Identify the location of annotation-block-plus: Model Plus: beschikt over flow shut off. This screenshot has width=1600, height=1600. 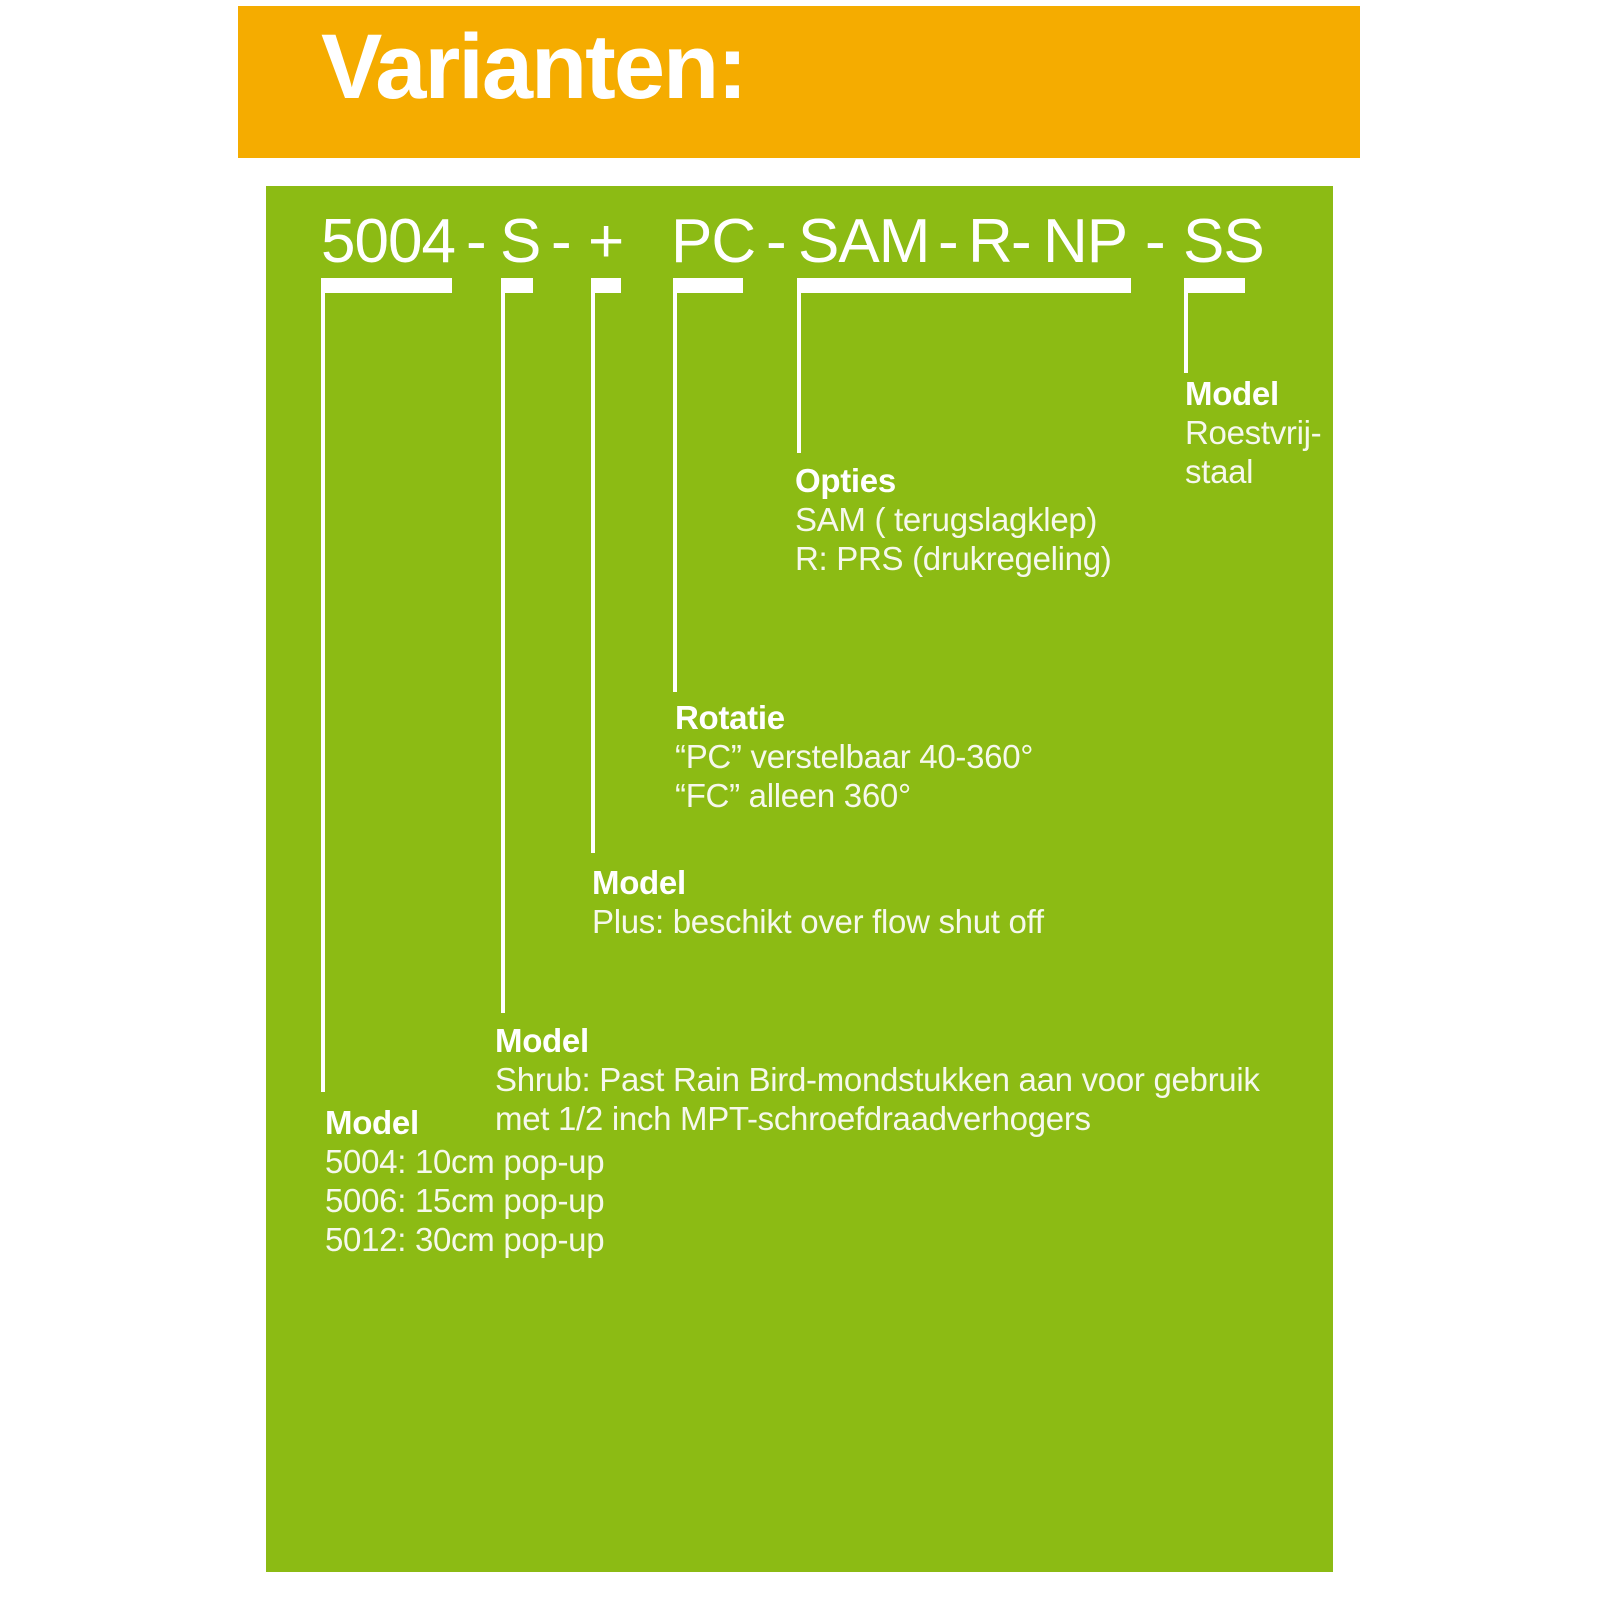
(818, 902).